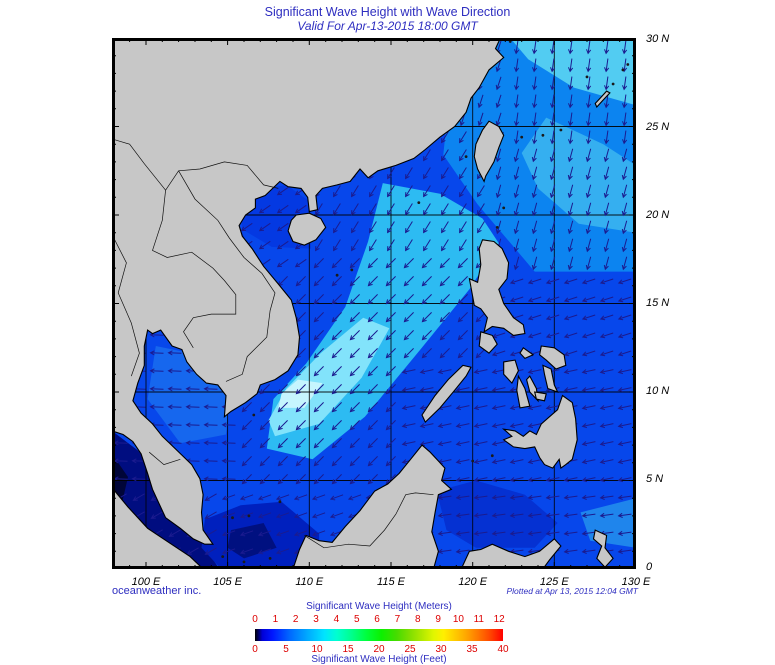  What do you see at coordinates (397, 619) in the screenshot?
I see `meters-tick-label: 7` at bounding box center [397, 619].